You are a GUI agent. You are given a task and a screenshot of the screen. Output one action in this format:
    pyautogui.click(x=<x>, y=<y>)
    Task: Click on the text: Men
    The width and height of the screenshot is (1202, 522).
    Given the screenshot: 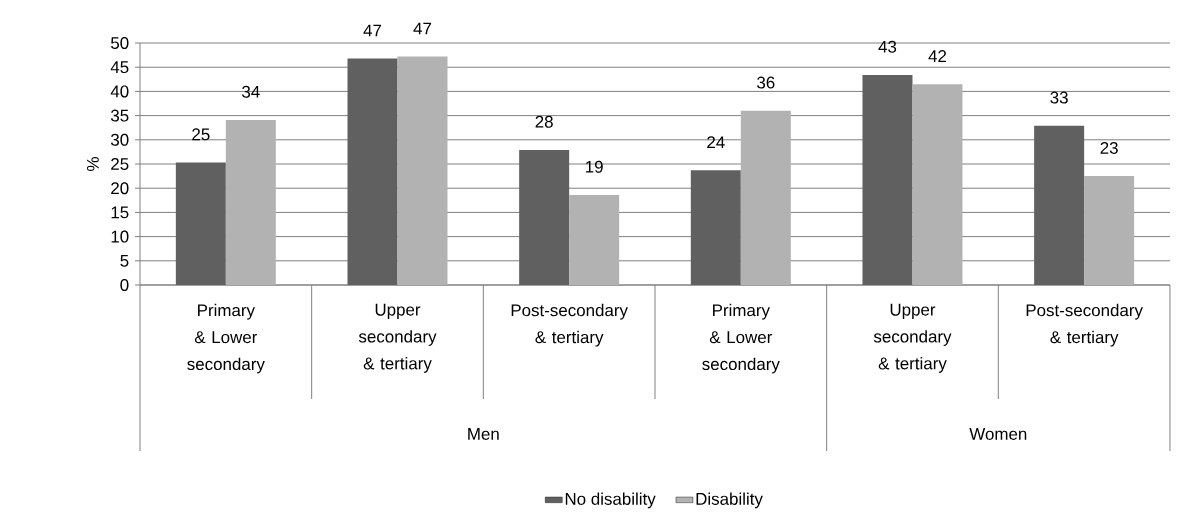 What is the action you would take?
    pyautogui.click(x=483, y=434)
    